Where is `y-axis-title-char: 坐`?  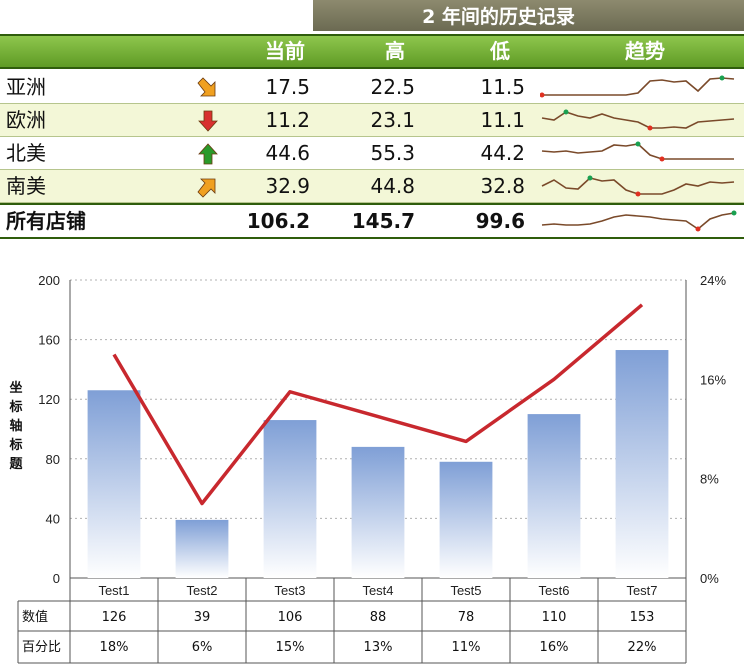
y-axis-title-char: 坐 is located at coordinates (15, 388).